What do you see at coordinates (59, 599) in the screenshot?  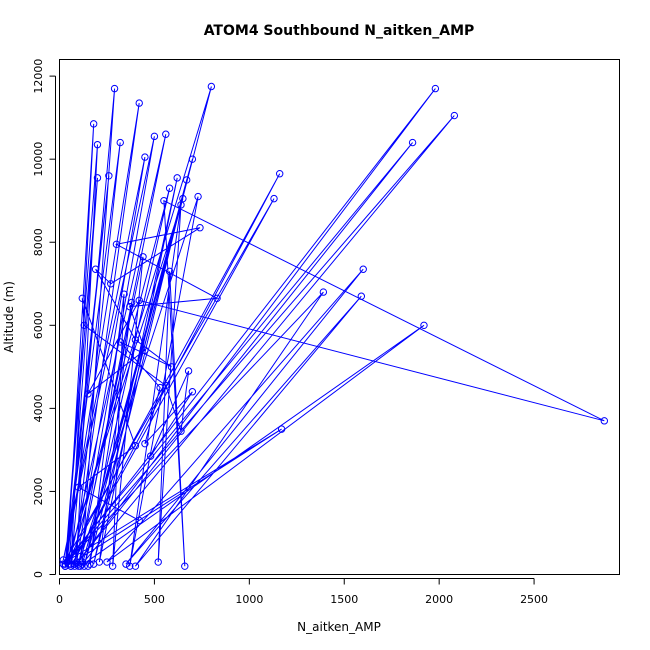 I see `x-tick-label: 0` at bounding box center [59, 599].